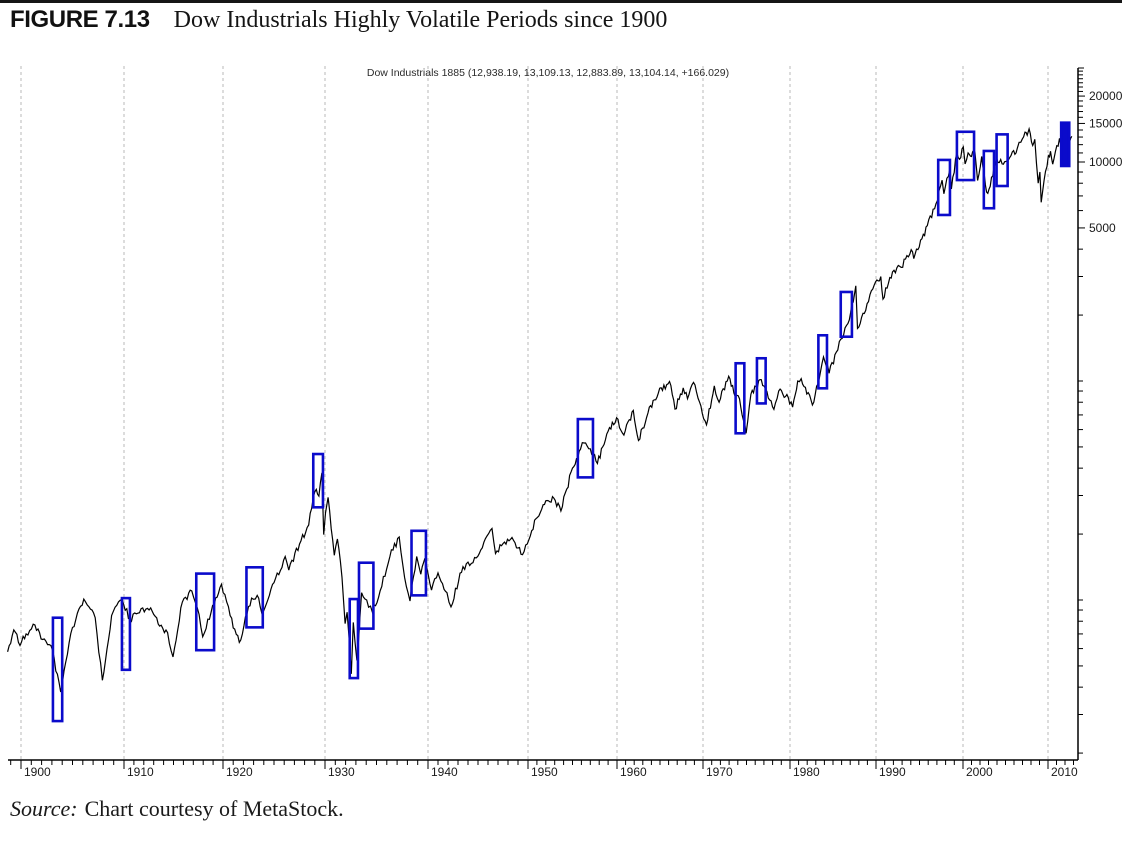 The width and height of the screenshot is (1122, 848). What do you see at coordinates (80, 19) in the screenshot?
I see `figure-label: FIGURE 7.13` at bounding box center [80, 19].